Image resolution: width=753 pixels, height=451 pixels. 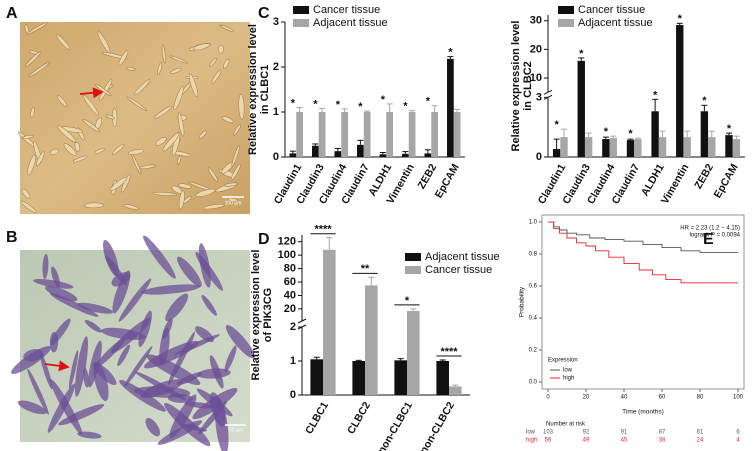 I want to click on risk-value: 45, so click(x=624, y=441).